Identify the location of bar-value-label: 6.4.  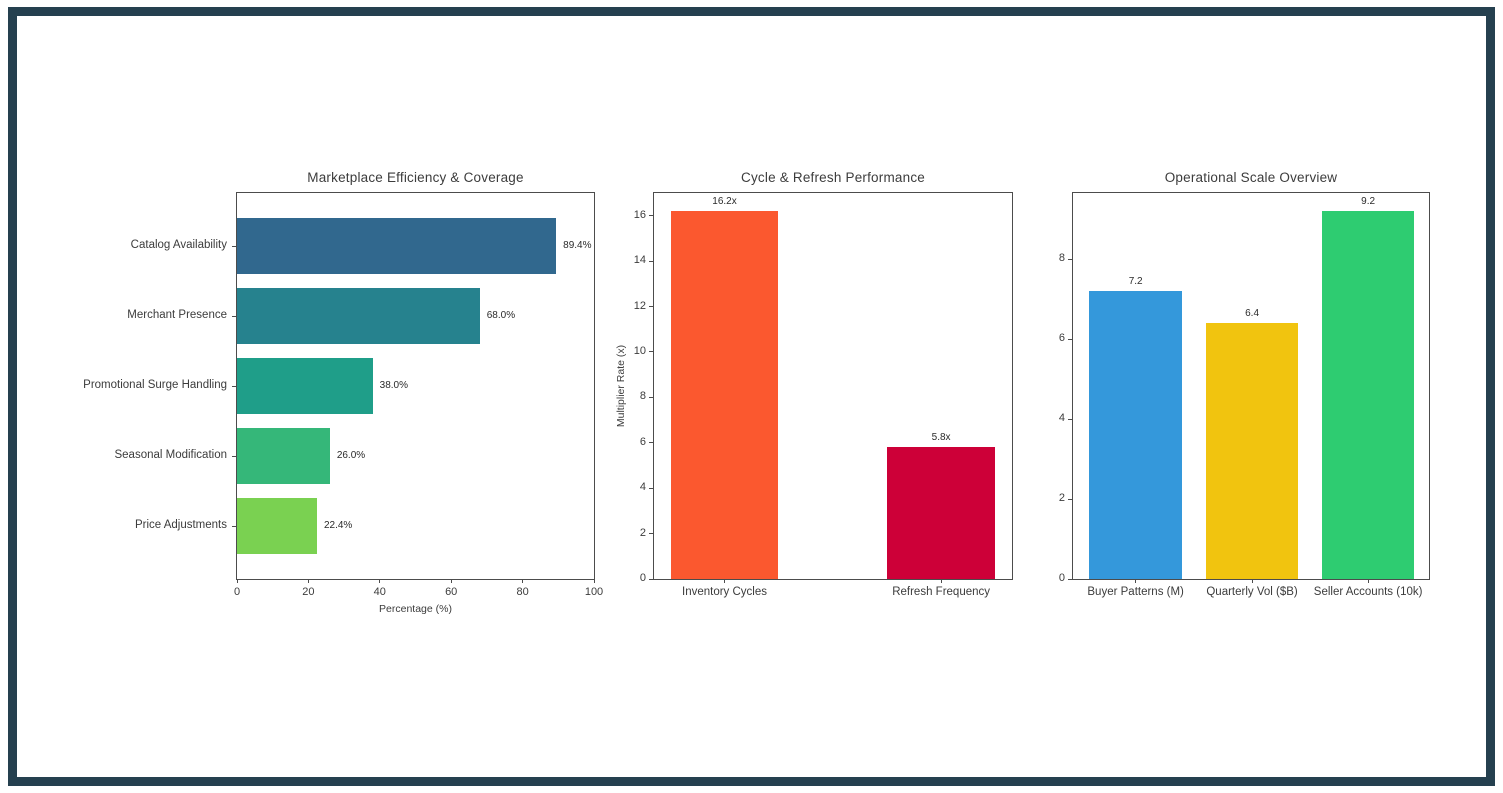
(1252, 314).